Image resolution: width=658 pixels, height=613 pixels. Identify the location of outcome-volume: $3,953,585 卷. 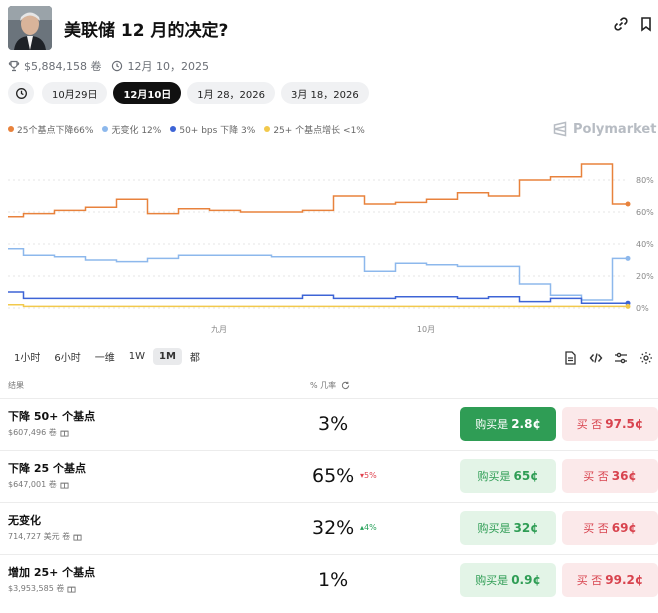
(42, 588).